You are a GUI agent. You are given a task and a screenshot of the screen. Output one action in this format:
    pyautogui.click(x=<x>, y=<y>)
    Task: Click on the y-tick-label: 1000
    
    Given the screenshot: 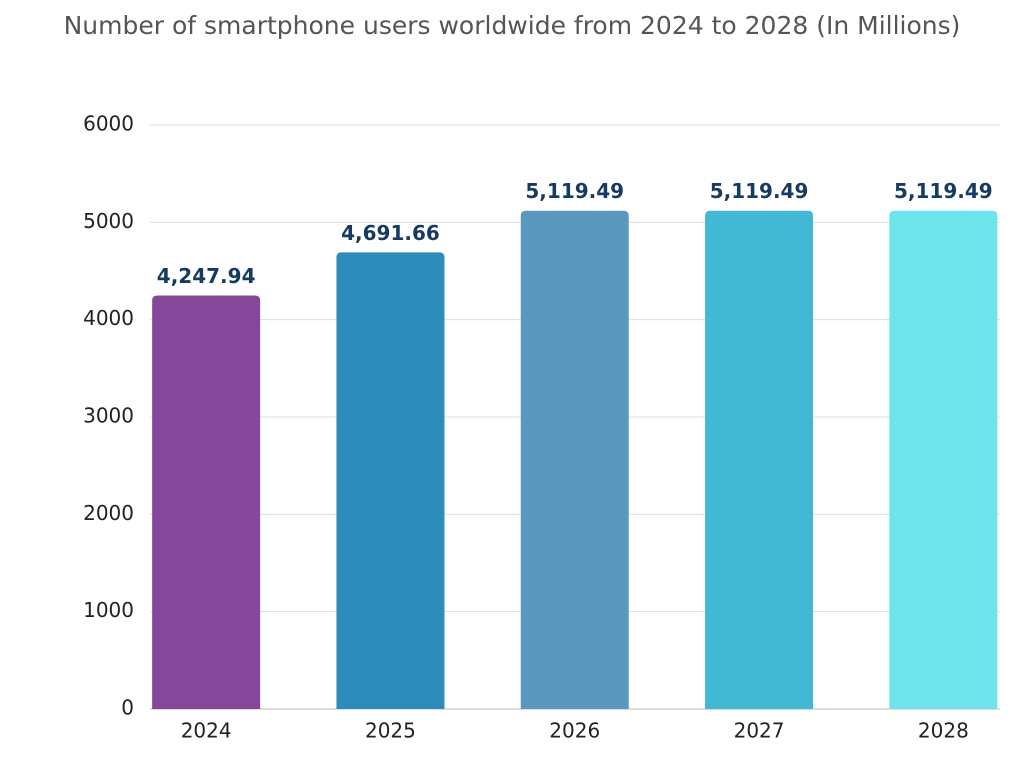 What is the action you would take?
    pyautogui.click(x=108, y=610)
    